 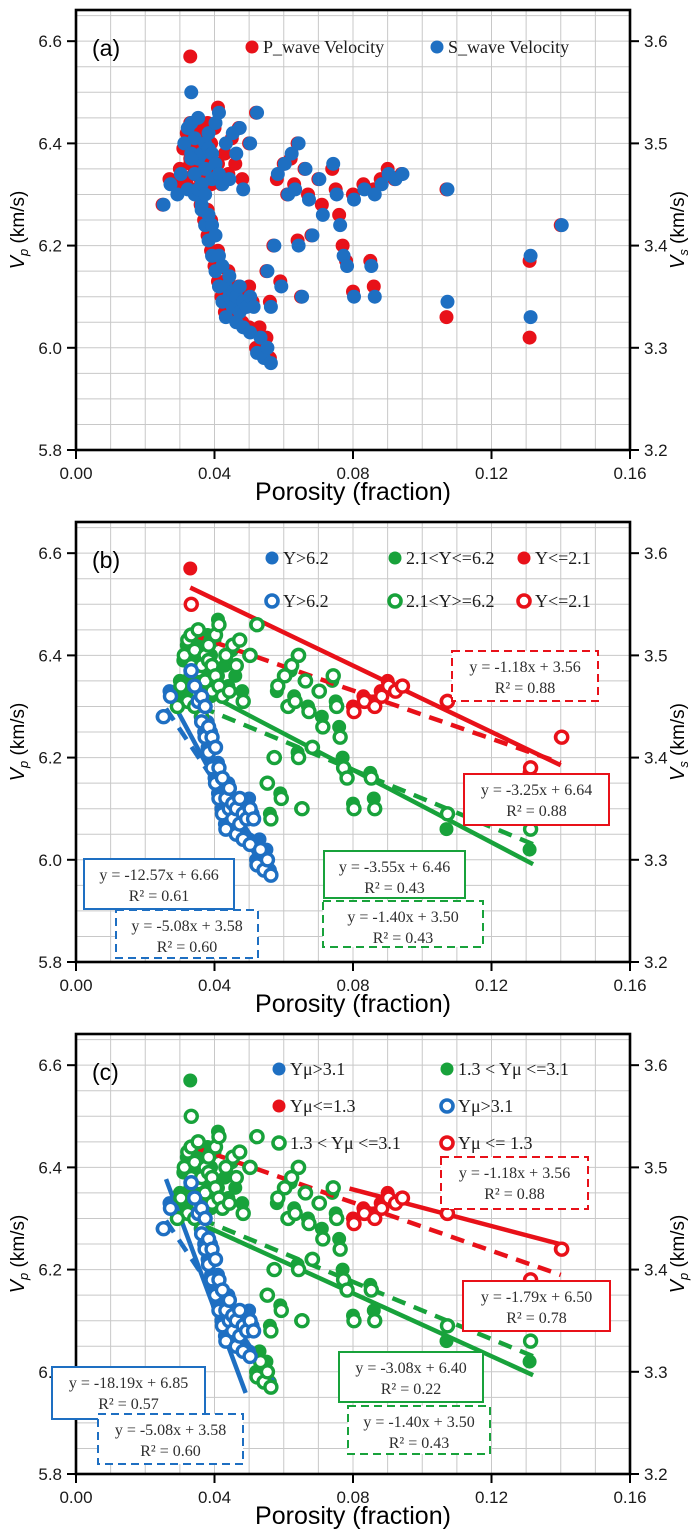 I want to click on equation-box: y = -1.40x + 3.50 R² = 0.43, so click(x=403, y=924).